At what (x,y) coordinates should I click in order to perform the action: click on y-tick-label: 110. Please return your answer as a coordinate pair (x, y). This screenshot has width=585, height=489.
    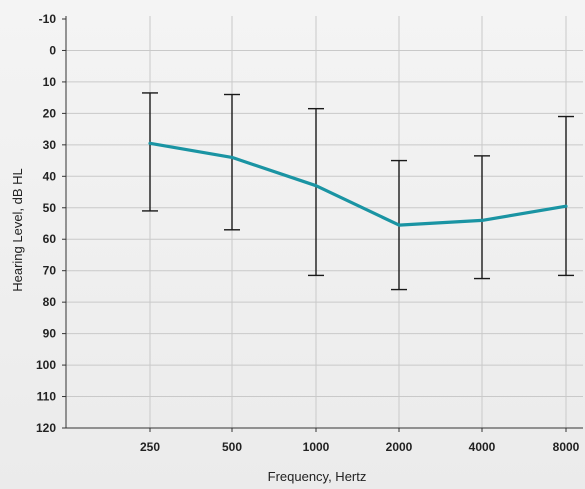
    Looking at the image, I should click on (47, 397).